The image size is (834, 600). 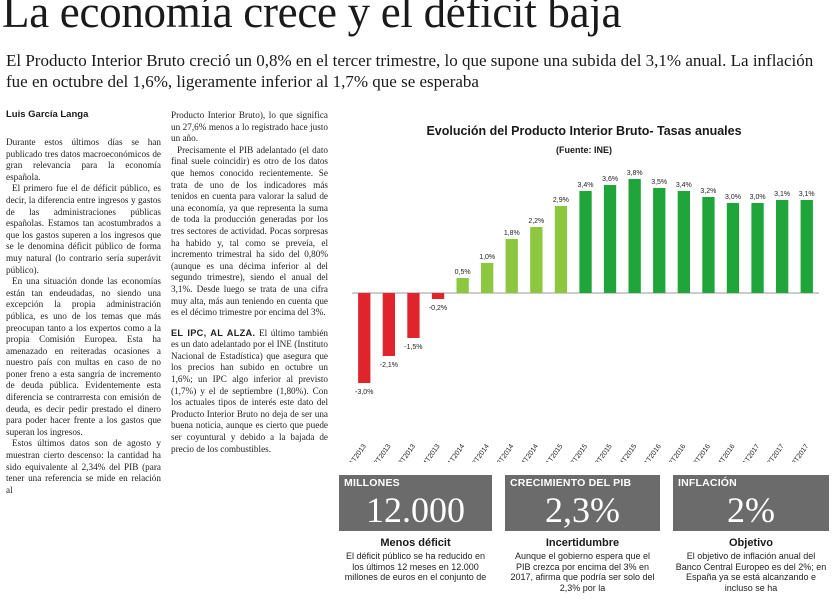 What do you see at coordinates (610, 239) in the screenshot?
I see `bar-3T2015` at bounding box center [610, 239].